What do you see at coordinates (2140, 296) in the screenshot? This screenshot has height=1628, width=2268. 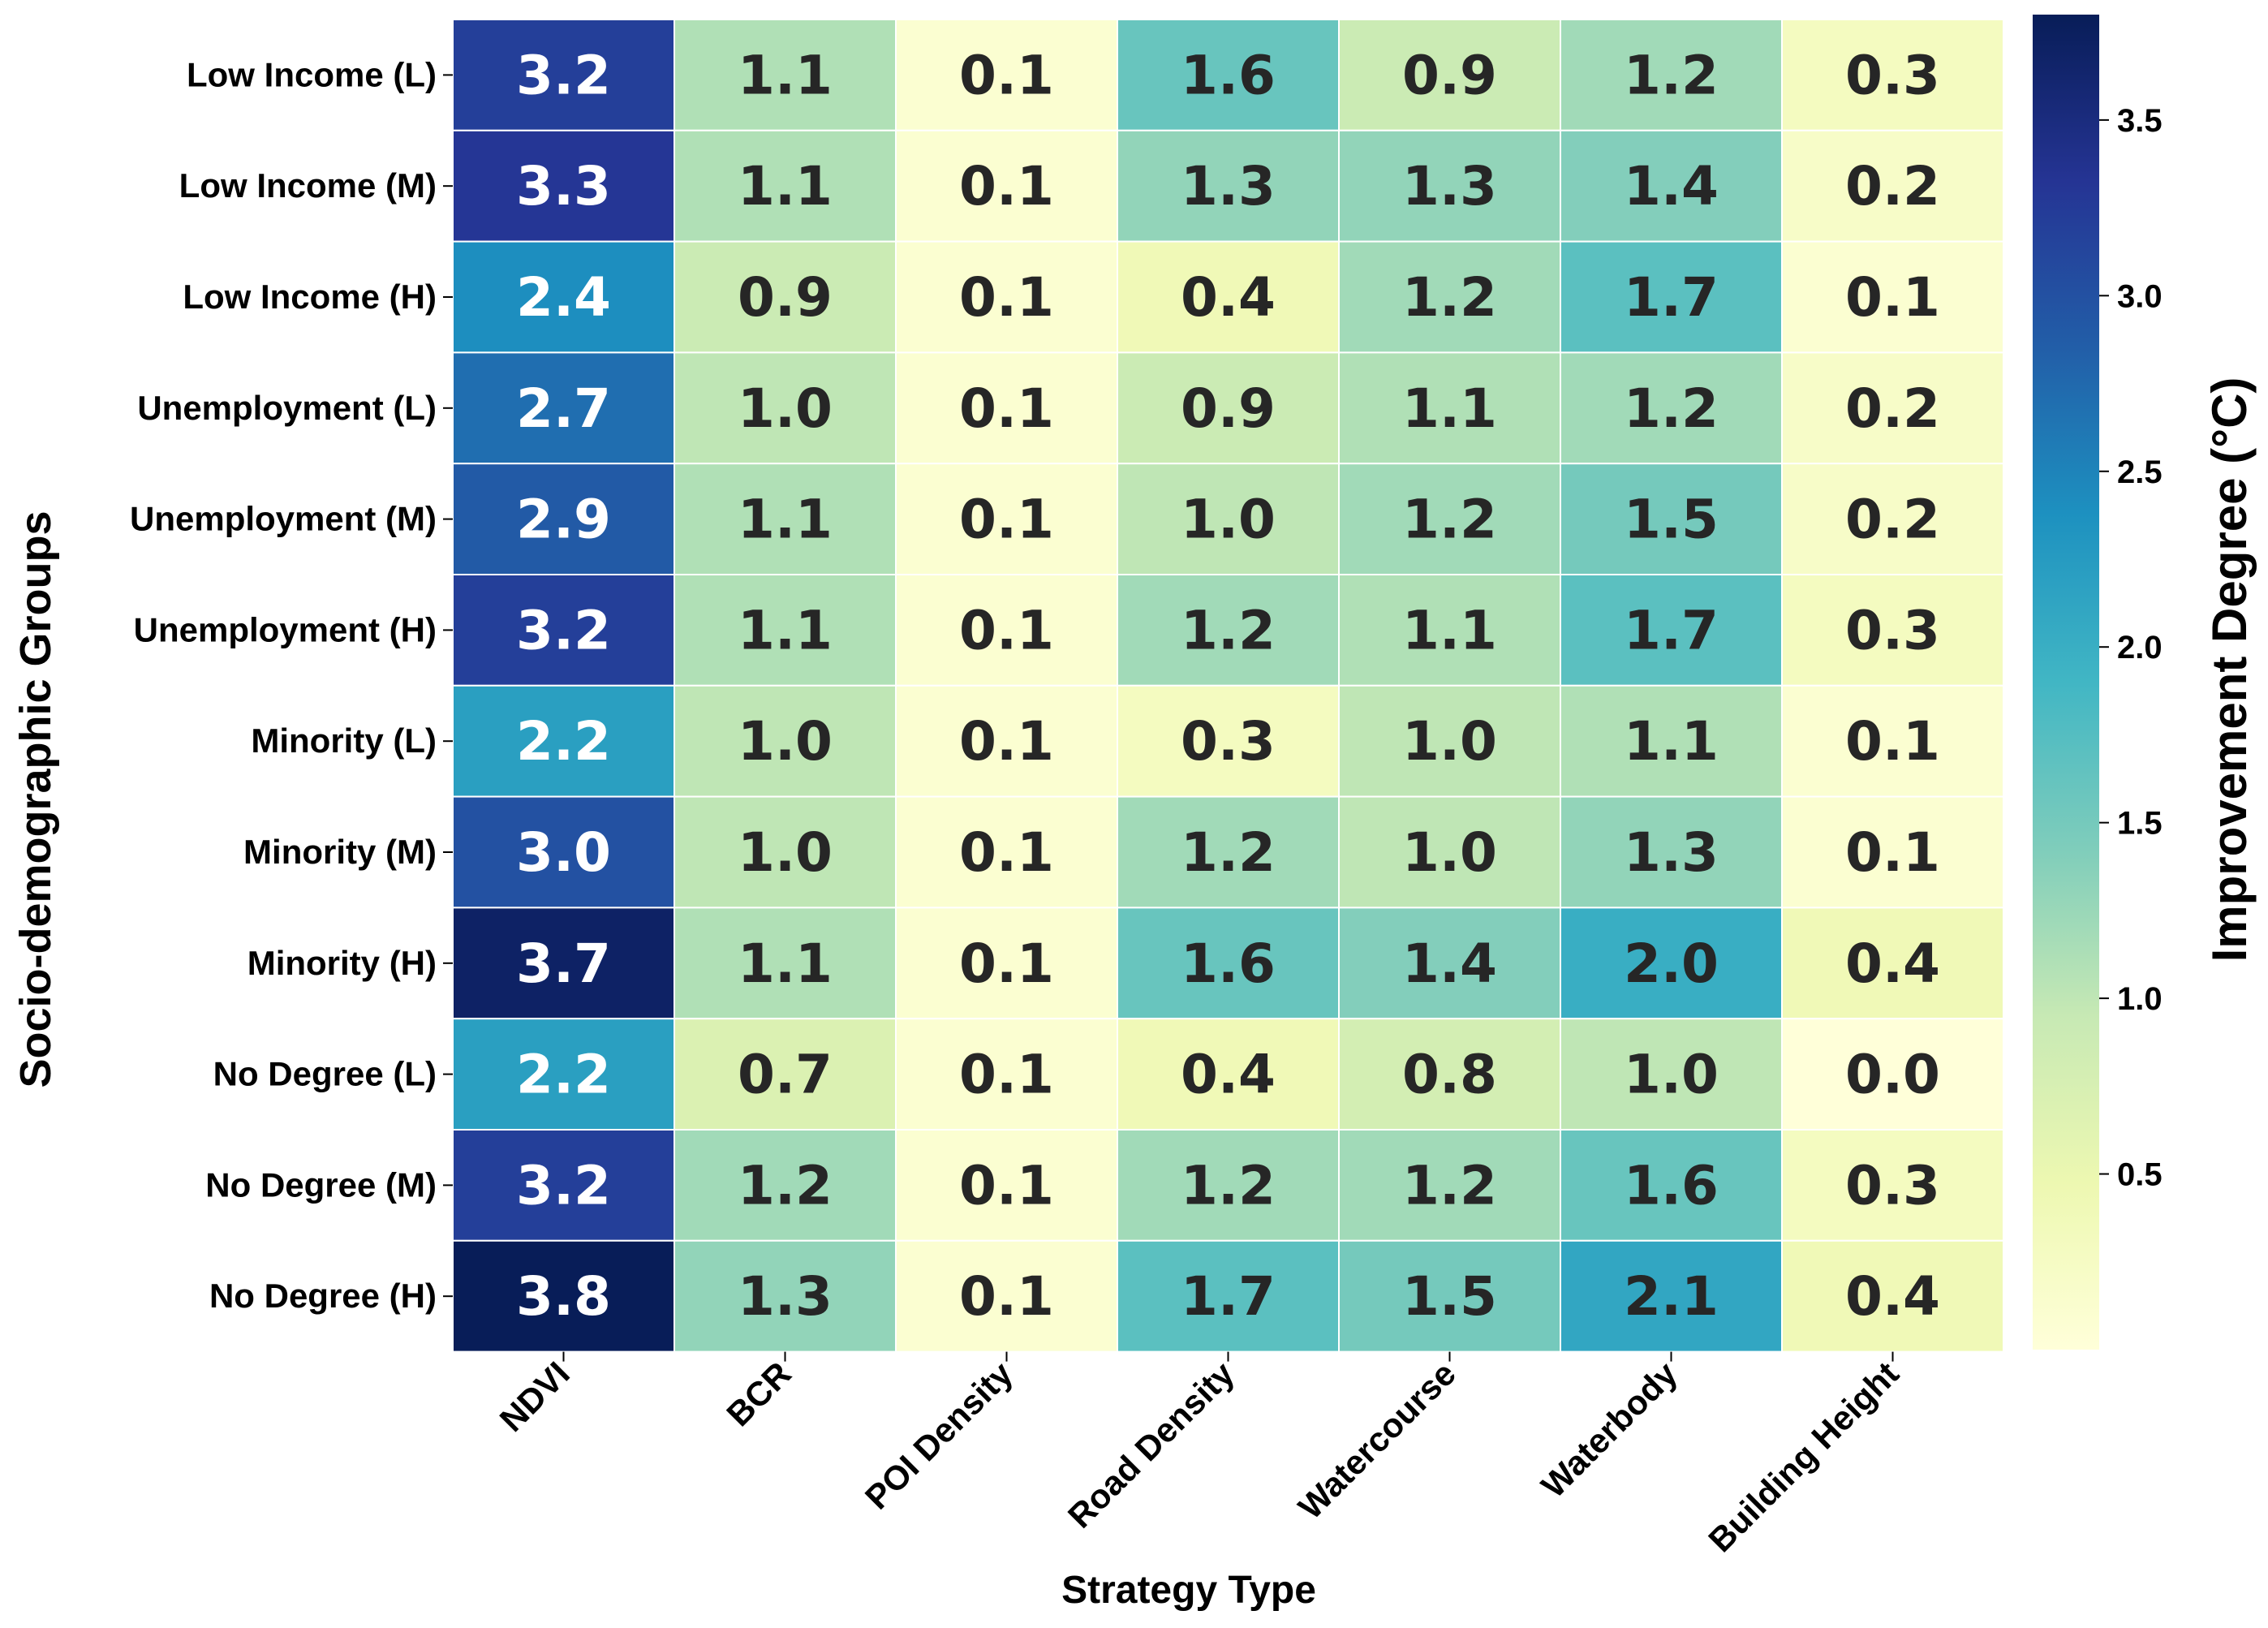 I see `colorbar-tick-label: 3.0` at bounding box center [2140, 296].